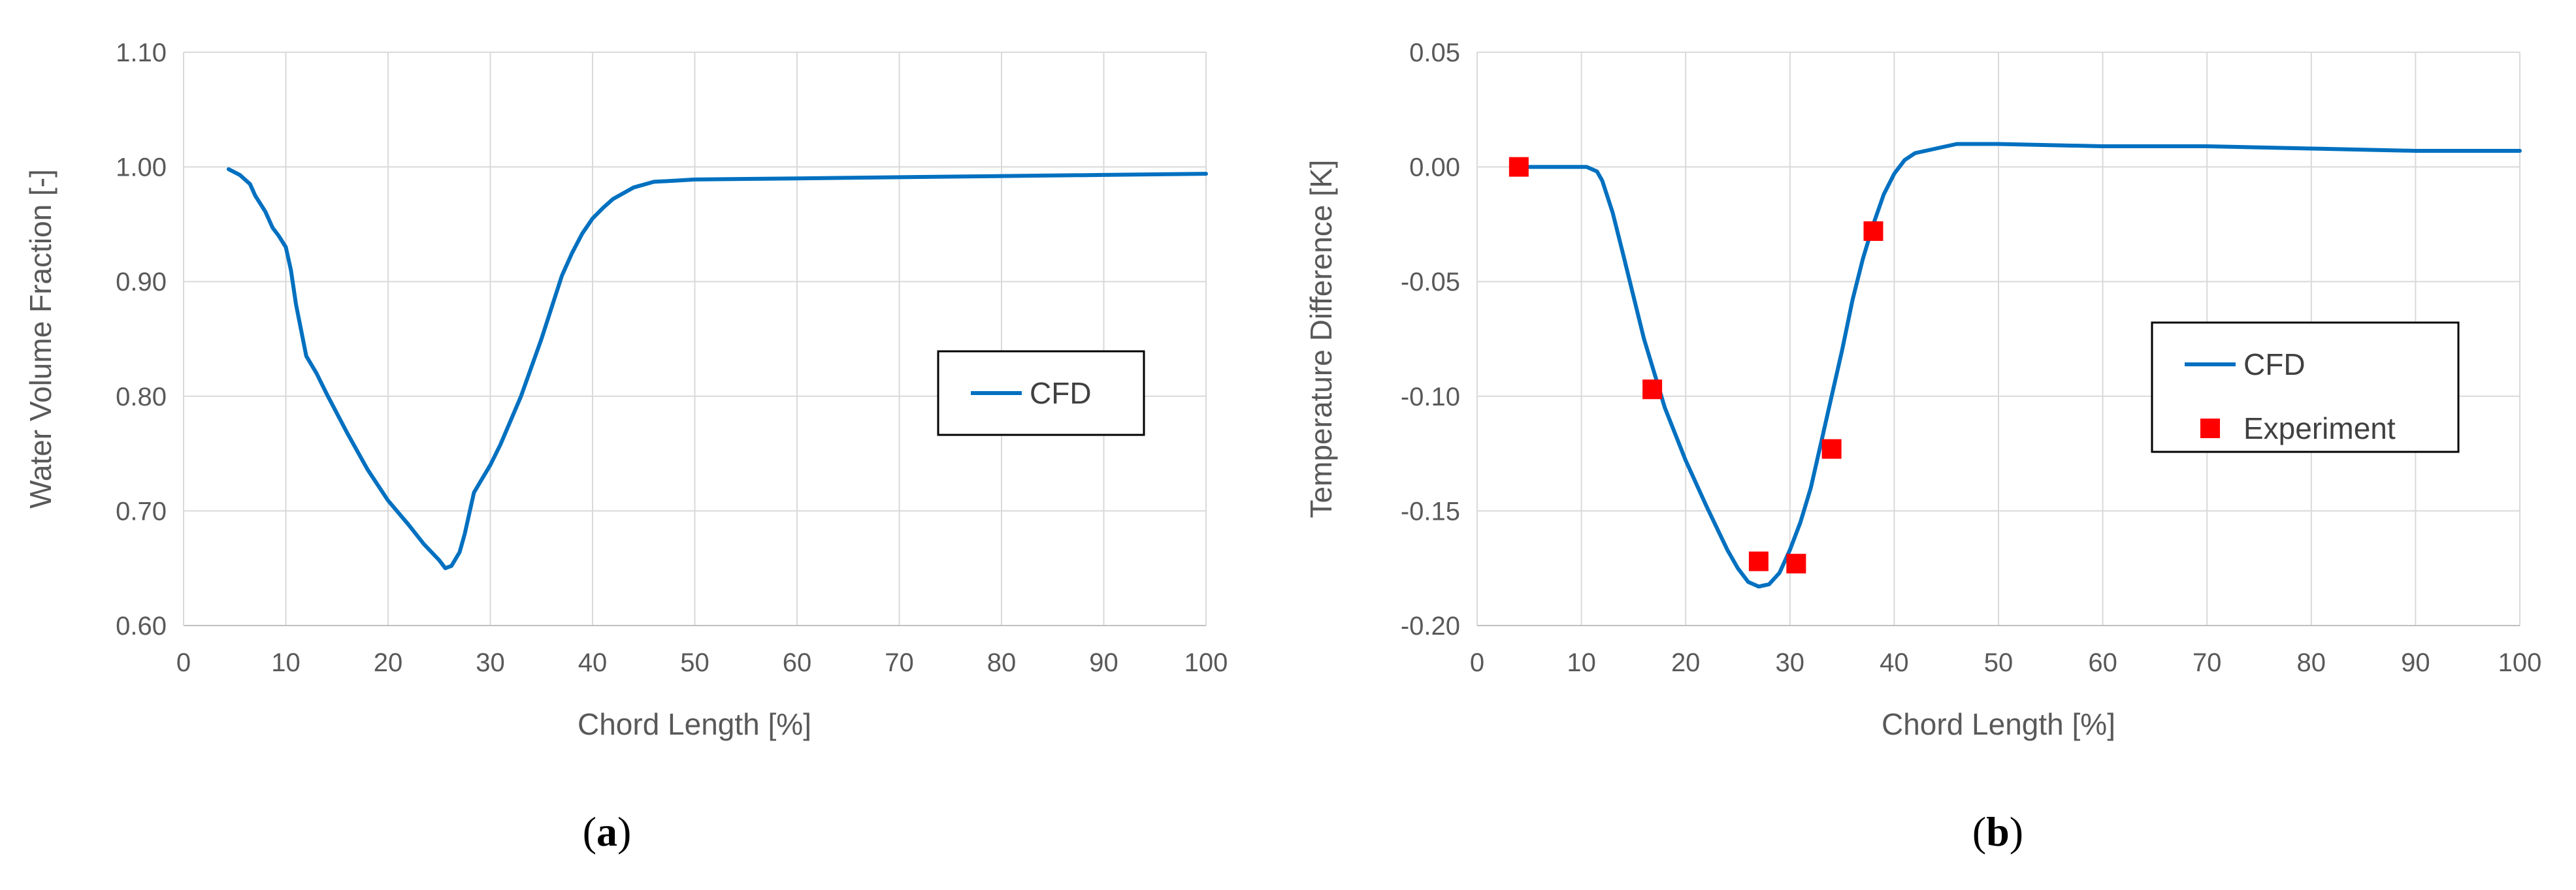 The width and height of the screenshot is (2576, 890). I want to click on y-axis-title: Water Volume Fraction [-], so click(40, 339).